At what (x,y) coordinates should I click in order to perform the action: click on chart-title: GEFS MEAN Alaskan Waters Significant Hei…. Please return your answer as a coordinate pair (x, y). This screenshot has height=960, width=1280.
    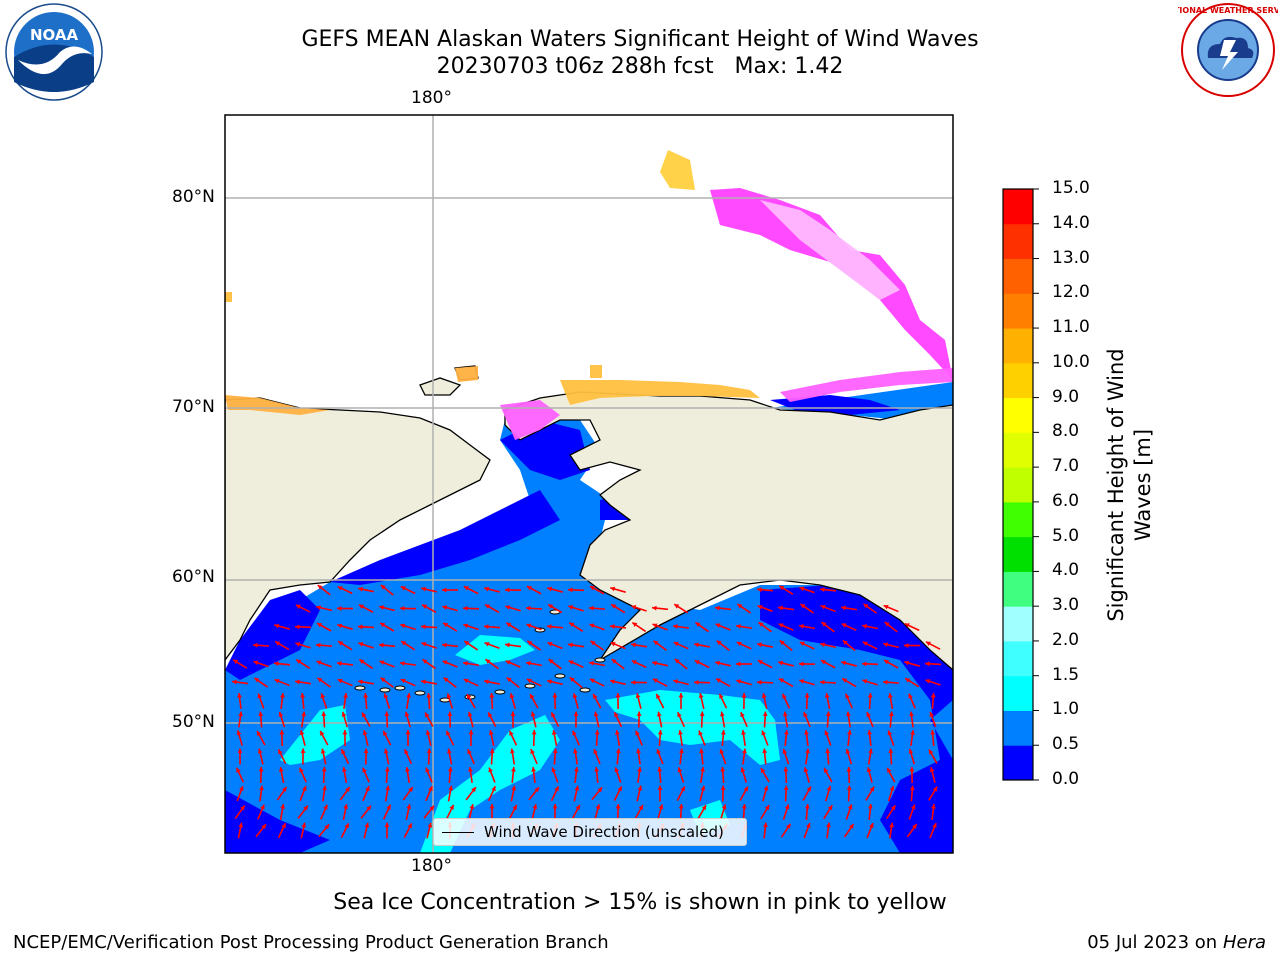
    Looking at the image, I should click on (640, 53).